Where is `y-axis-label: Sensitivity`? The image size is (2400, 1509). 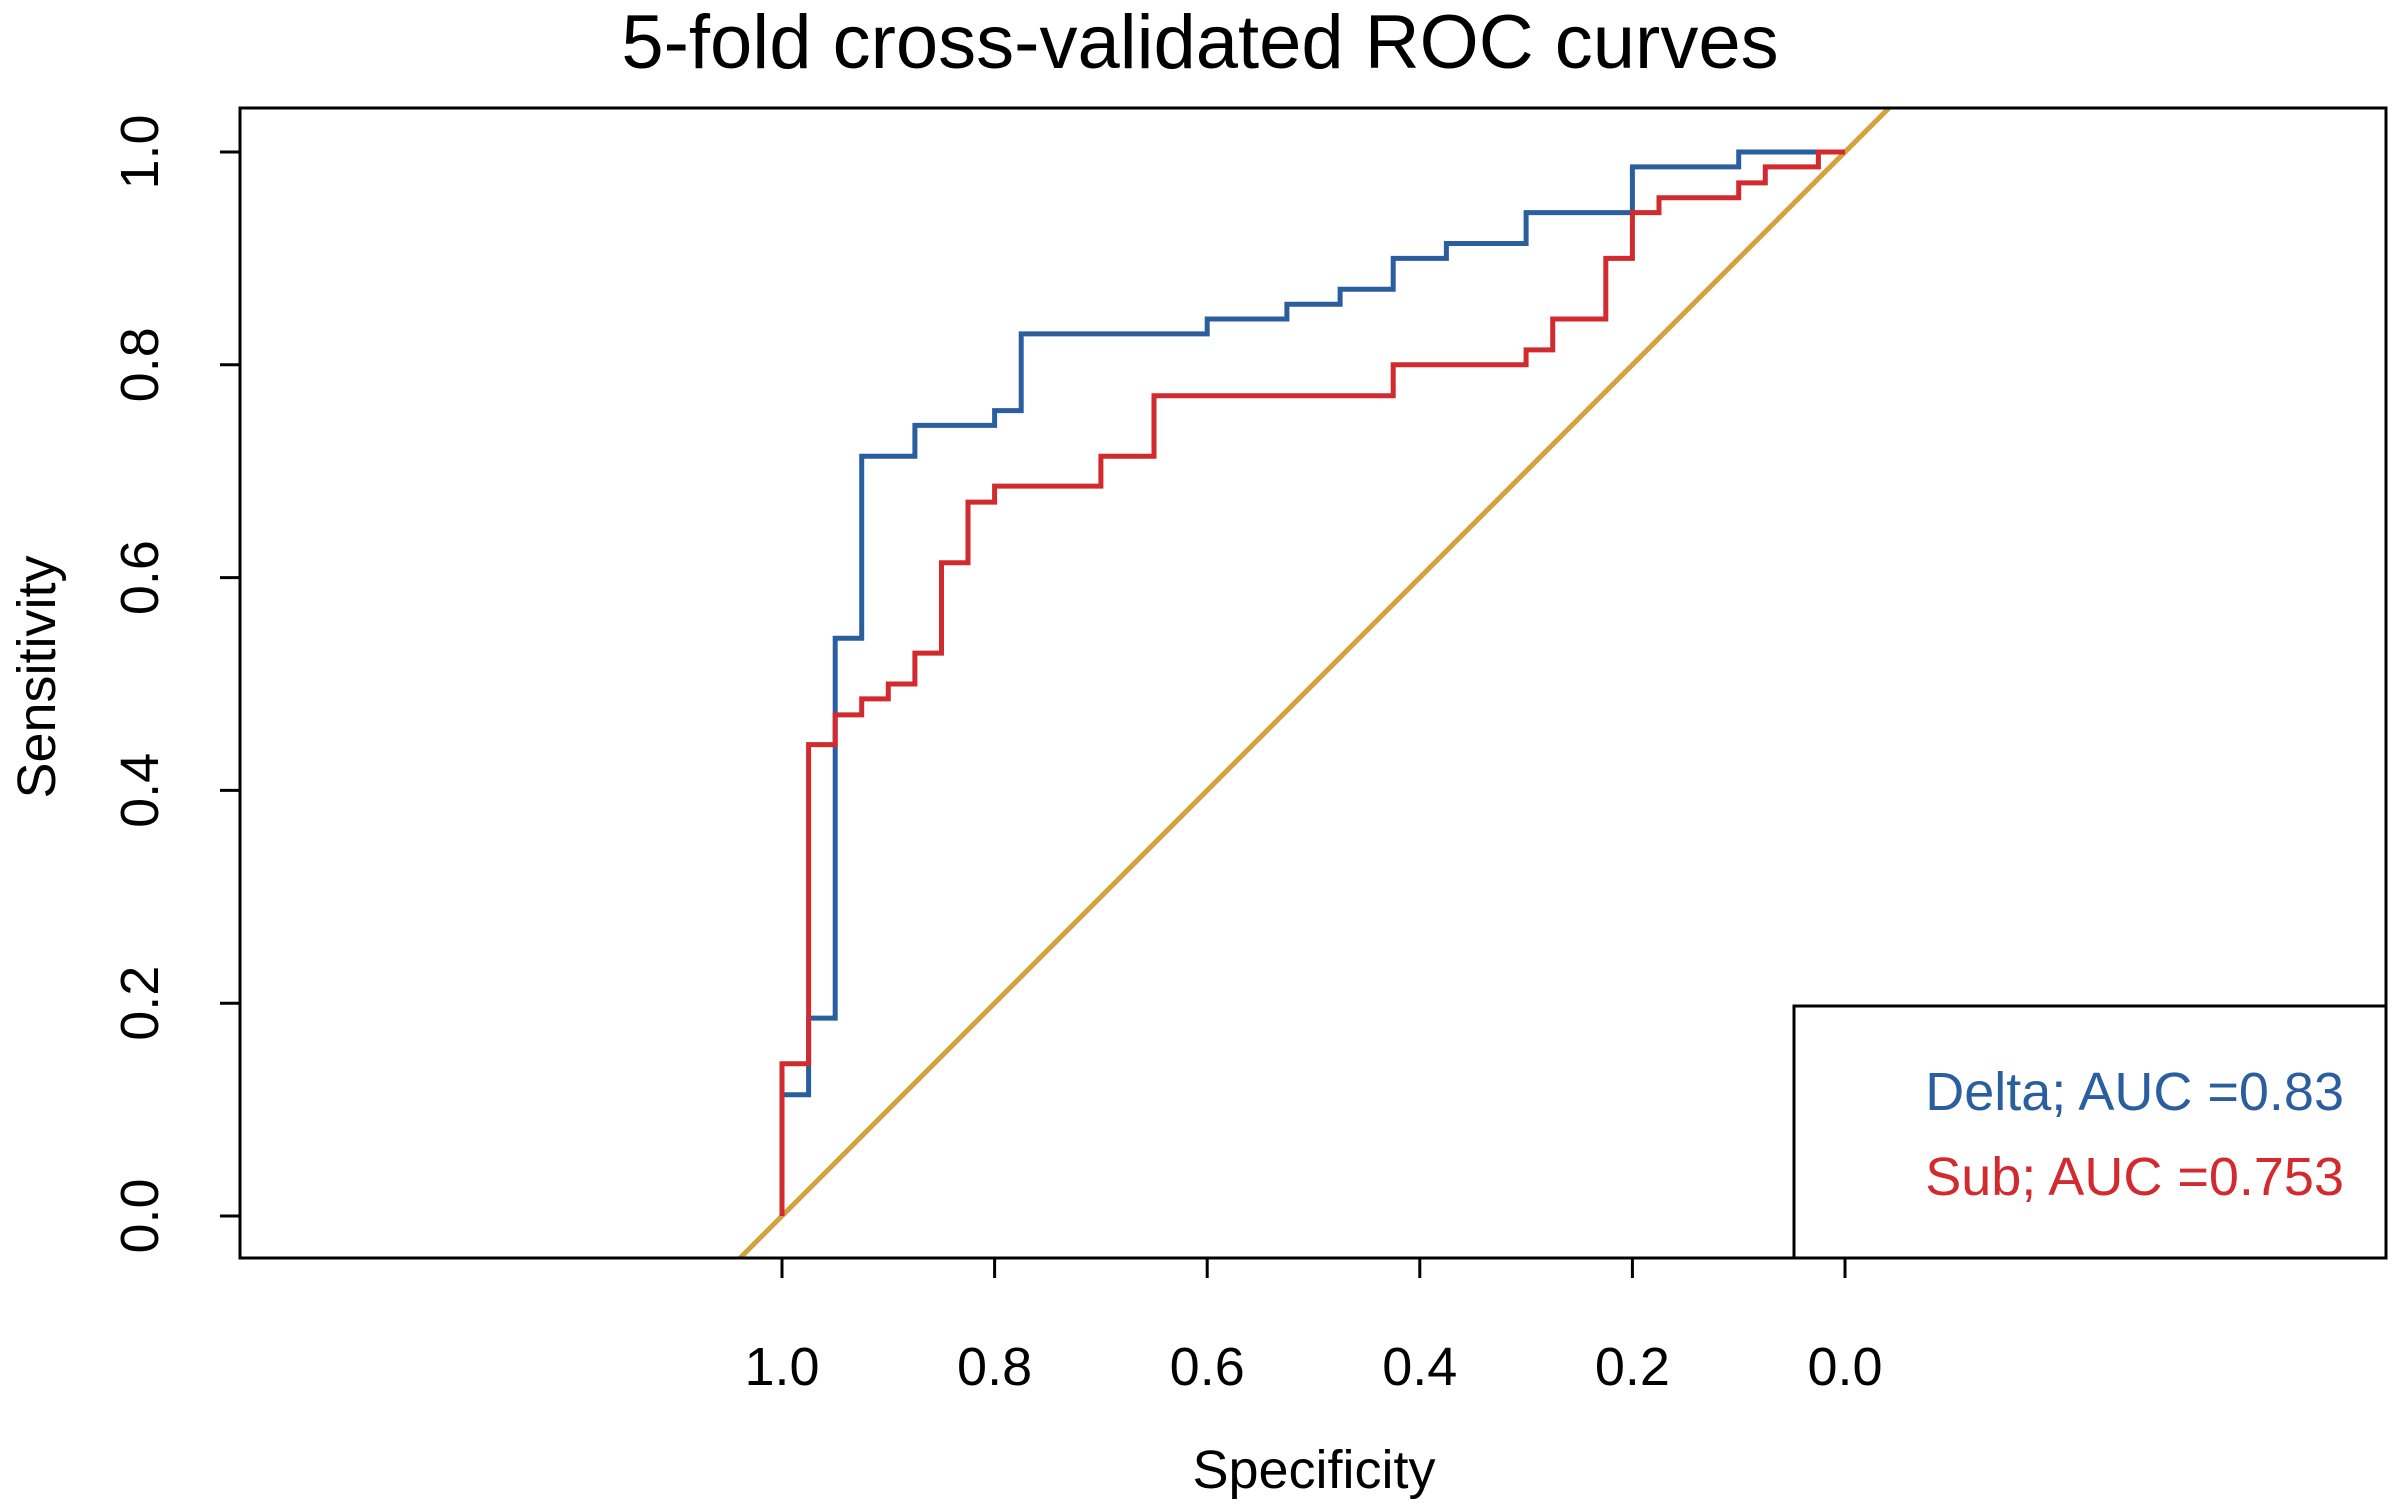 y-axis-label: Sensitivity is located at coordinates (37, 676).